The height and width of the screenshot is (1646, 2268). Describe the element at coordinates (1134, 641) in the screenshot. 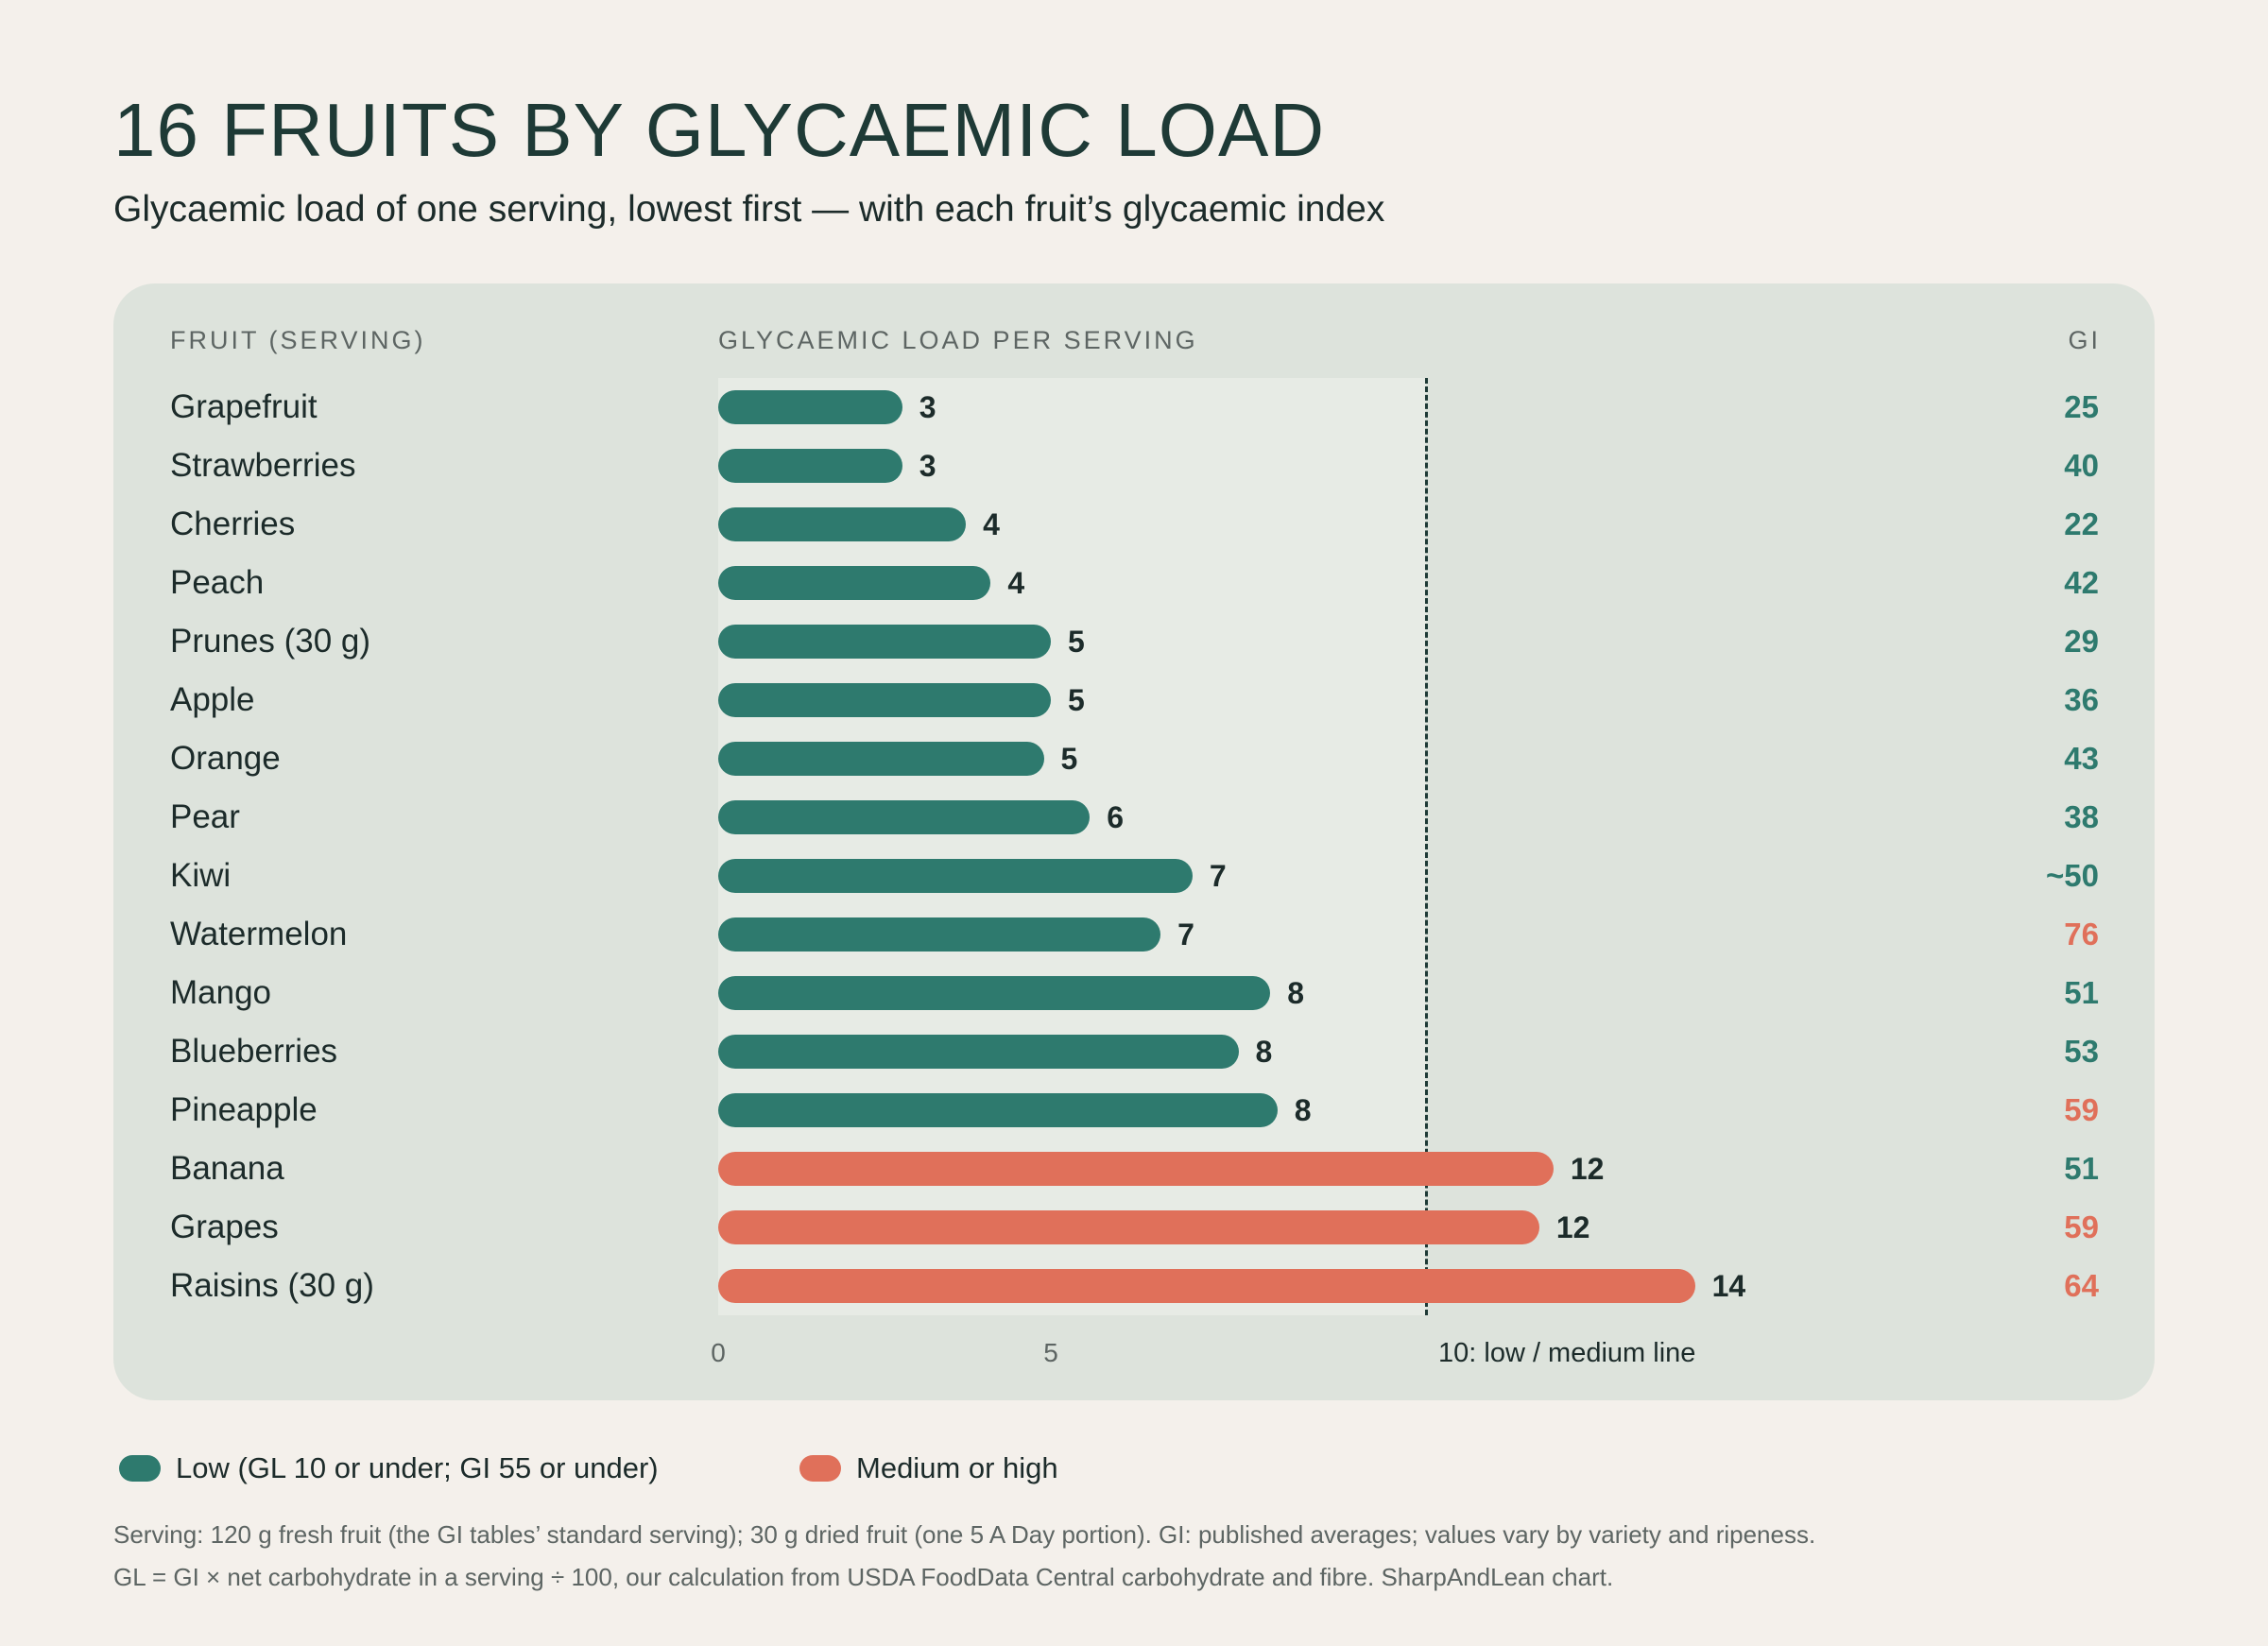

I see `table-row: Prunes (30 g) 5 29` at that location.